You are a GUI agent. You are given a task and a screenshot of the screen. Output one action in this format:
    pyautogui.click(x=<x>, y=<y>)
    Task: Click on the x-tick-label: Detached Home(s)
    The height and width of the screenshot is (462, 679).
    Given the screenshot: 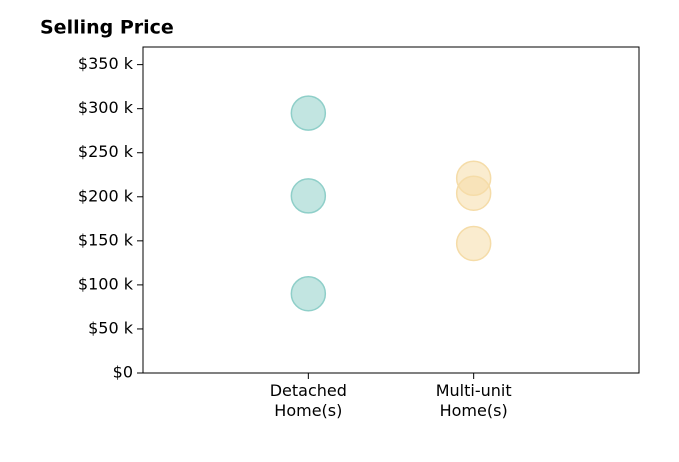 What is the action you would take?
    pyautogui.click(x=308, y=400)
    